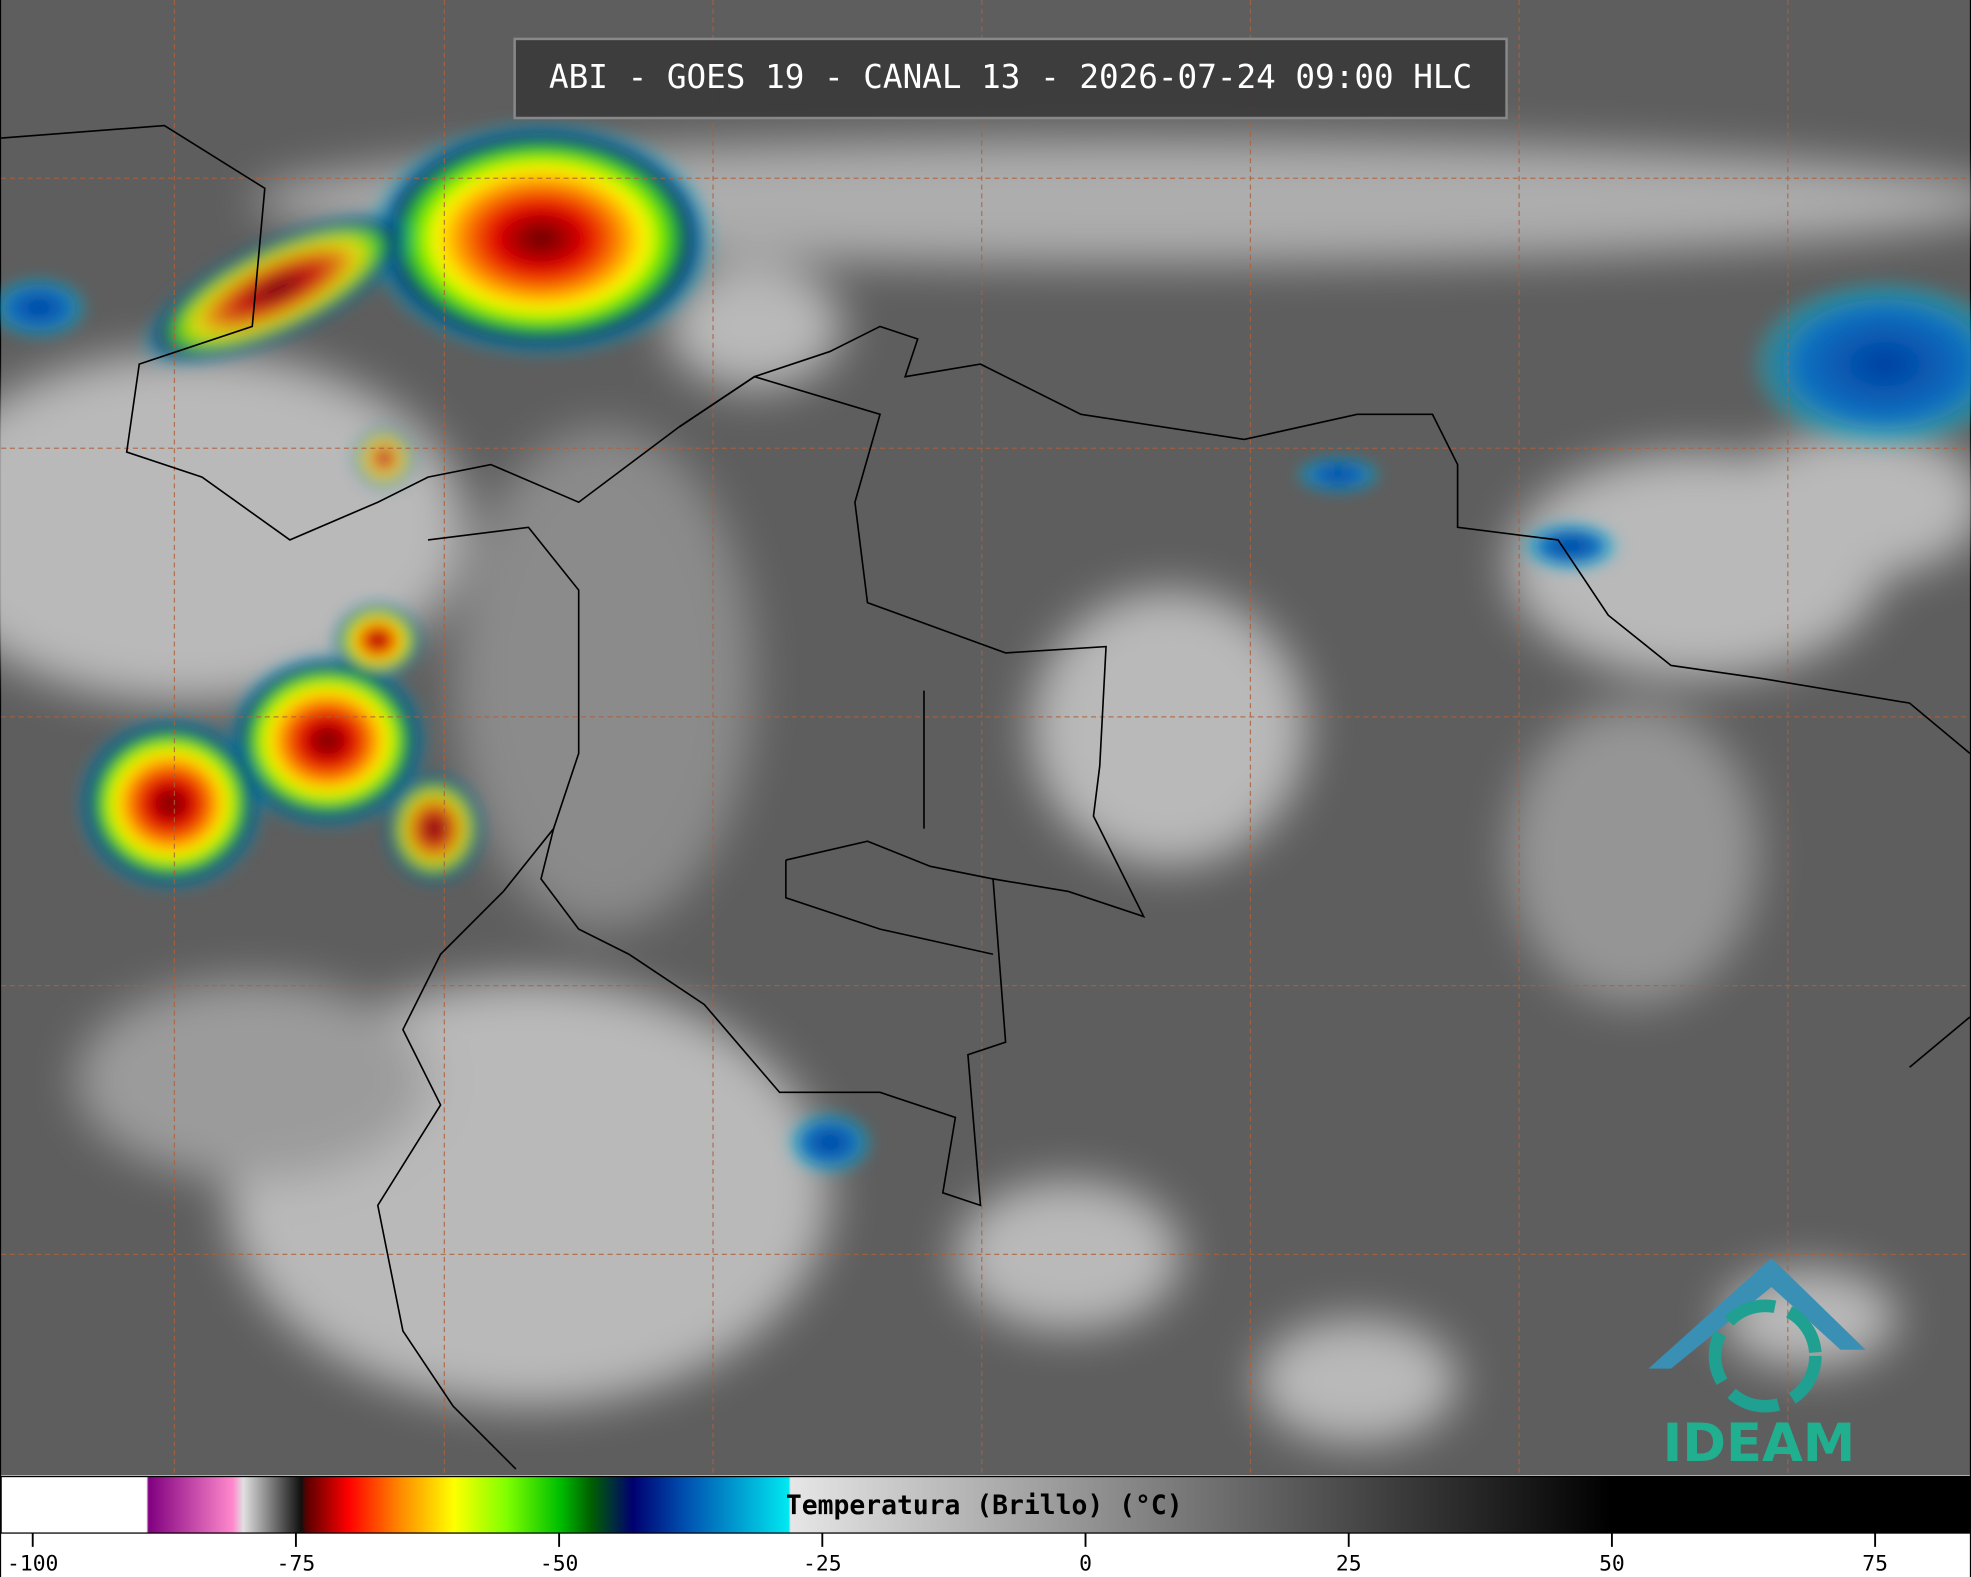 This screenshot has height=1577, width=1971. I want to click on tick-label: 25, so click(1349, 1563).